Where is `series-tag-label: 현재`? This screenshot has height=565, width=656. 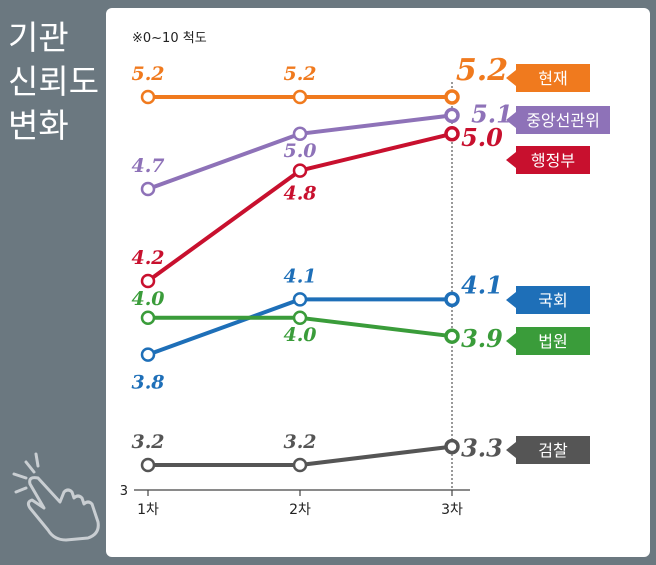
series-tag-label: 현재 is located at coordinates (552, 78).